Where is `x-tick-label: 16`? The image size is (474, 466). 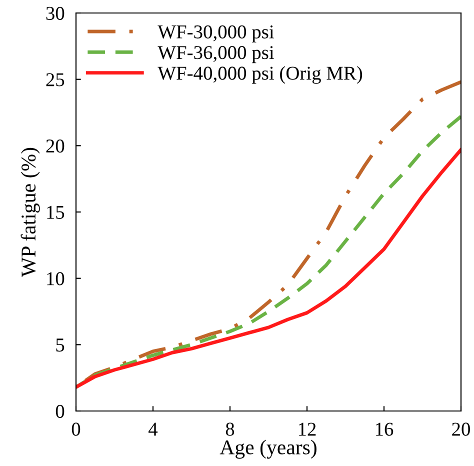 x-tick-label: 16 is located at coordinates (385, 429).